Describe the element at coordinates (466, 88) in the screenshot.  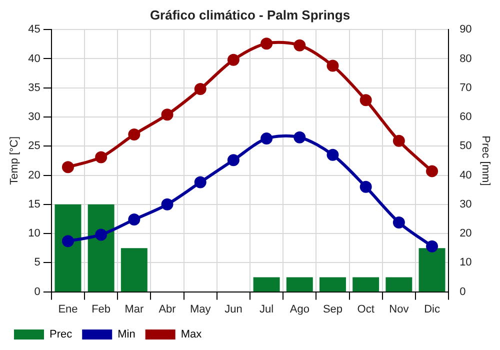
I see `y2-tick-label: 70` at that location.